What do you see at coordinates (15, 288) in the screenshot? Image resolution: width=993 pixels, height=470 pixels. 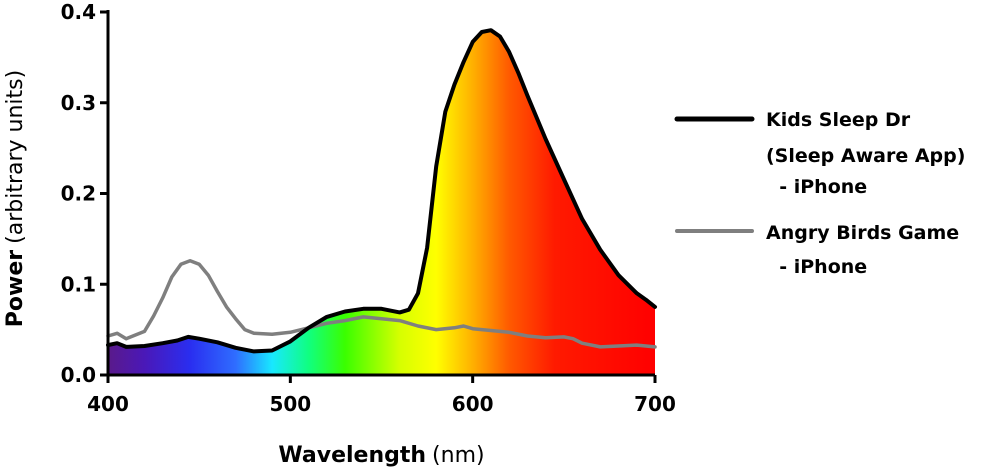 I see `y-axis-title-label: Power` at bounding box center [15, 288].